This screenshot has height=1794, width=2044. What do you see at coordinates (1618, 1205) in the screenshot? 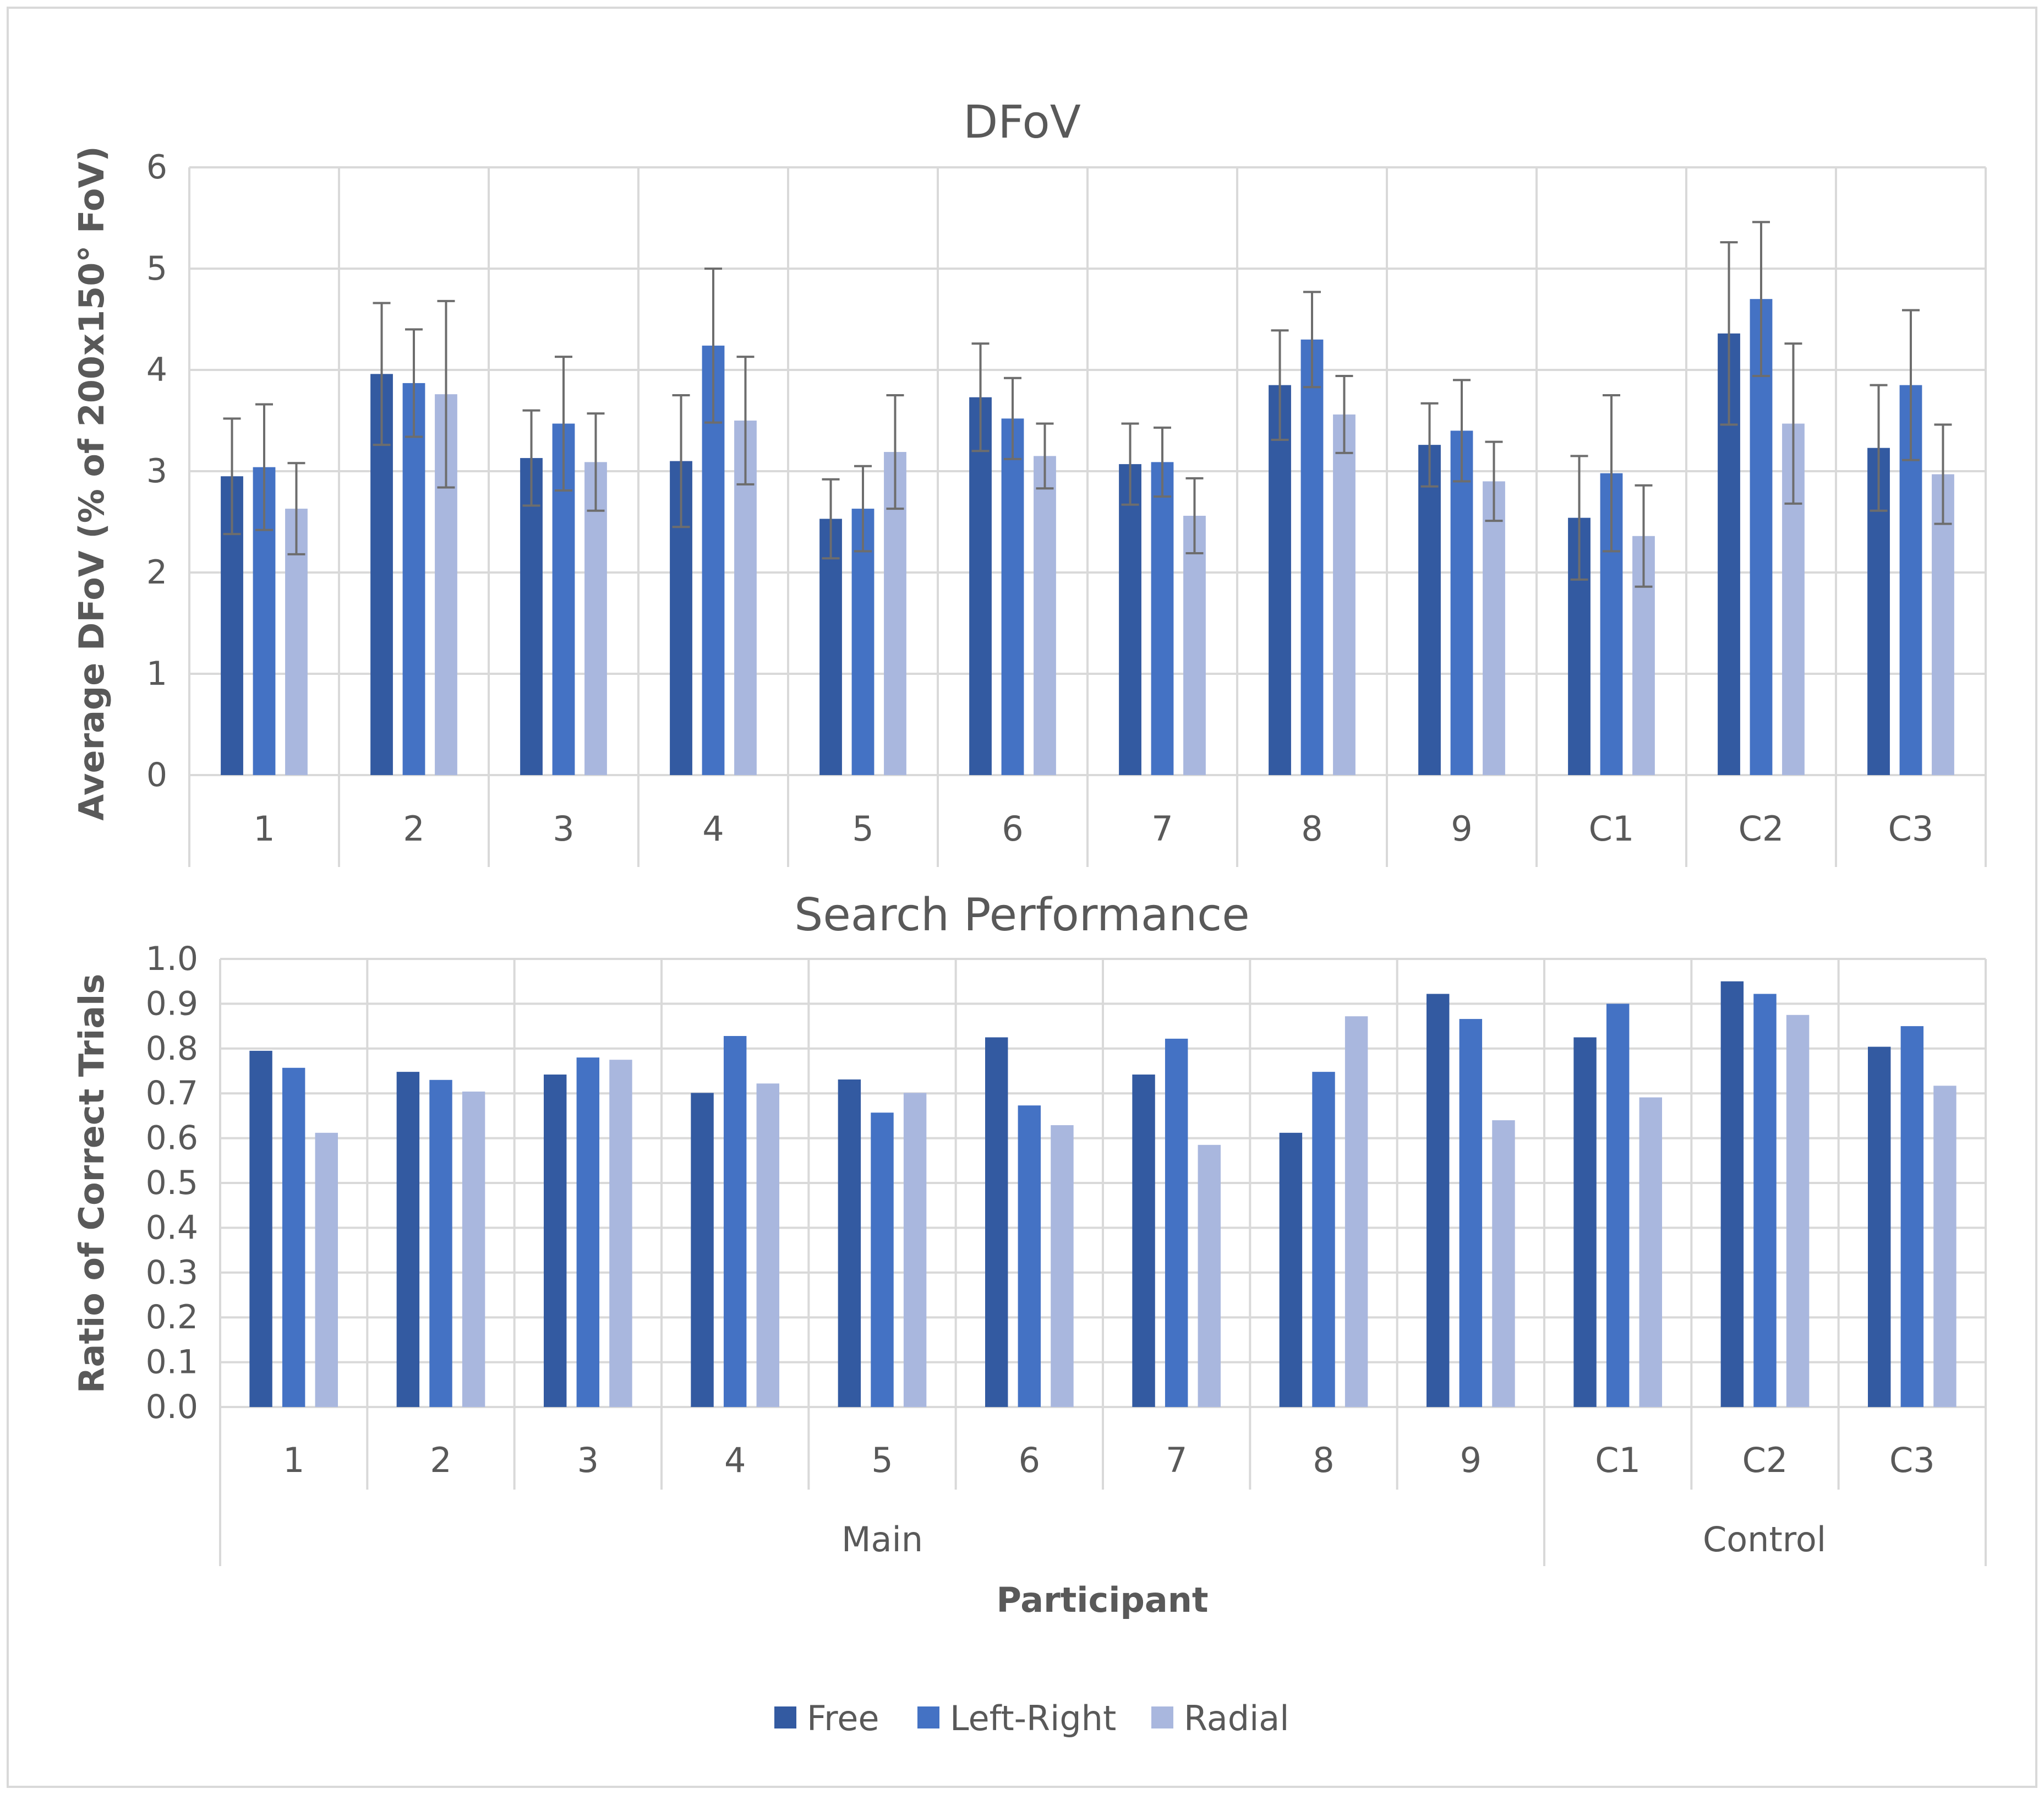
I see `search-bar-left-right-c1` at bounding box center [1618, 1205].